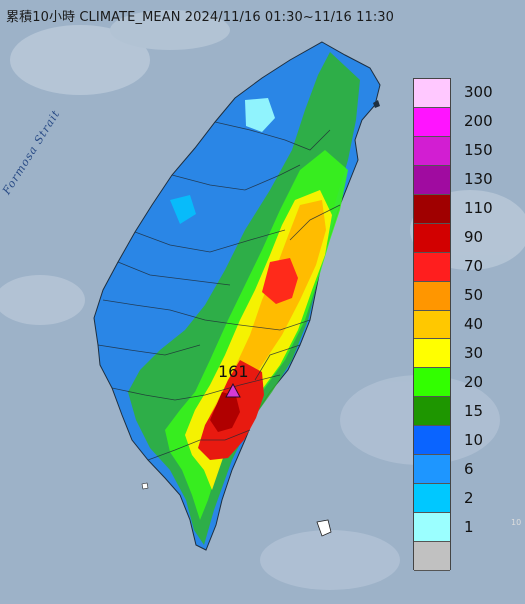 Image resolution: width=525 pixels, height=604 pixels. I want to click on legend-label: 40, so click(474, 324).